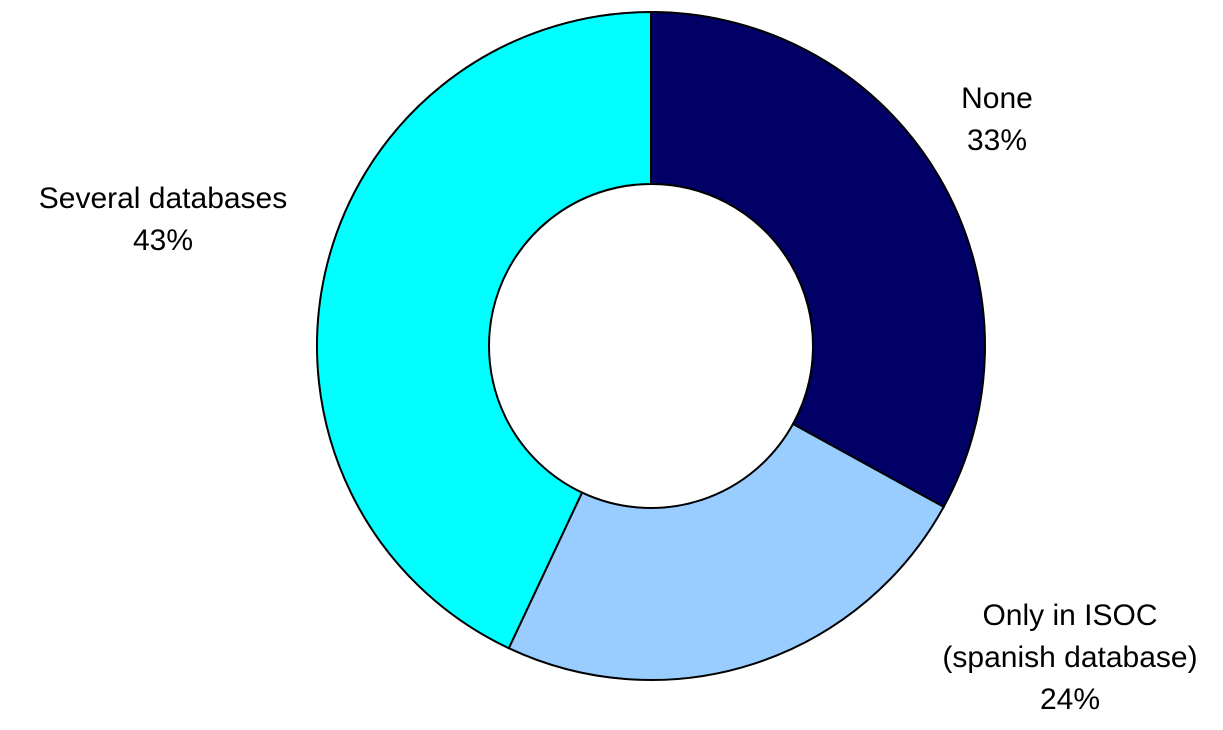 This screenshot has width=1223, height=730. What do you see at coordinates (997, 98) in the screenshot?
I see `slice-name-label: None` at bounding box center [997, 98].